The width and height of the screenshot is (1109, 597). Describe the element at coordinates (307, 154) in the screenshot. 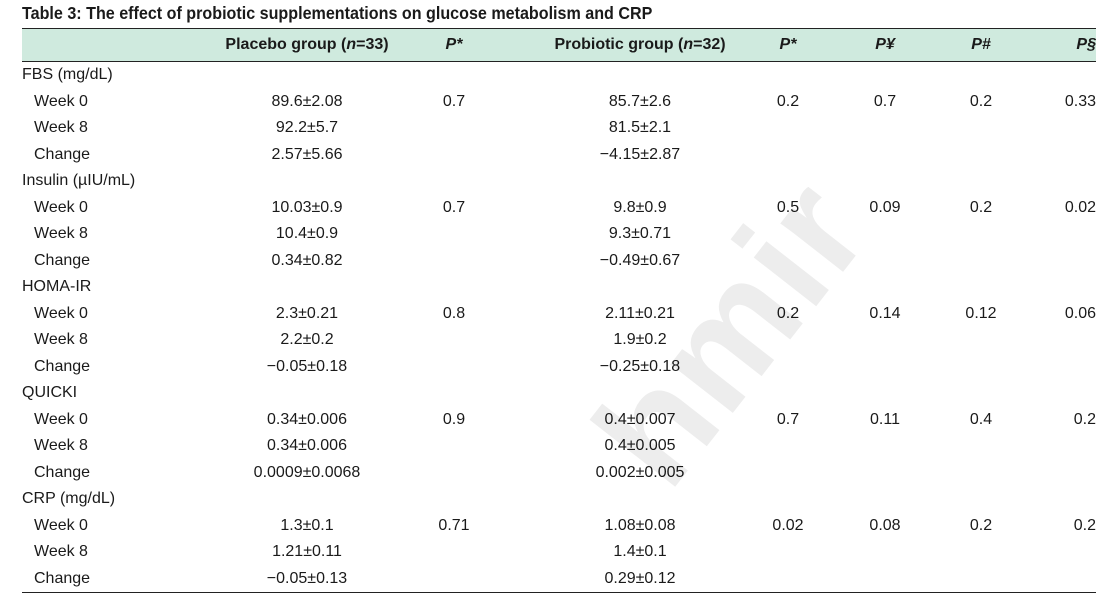

I see `cell-placebo: 2.57±5.66` at that location.